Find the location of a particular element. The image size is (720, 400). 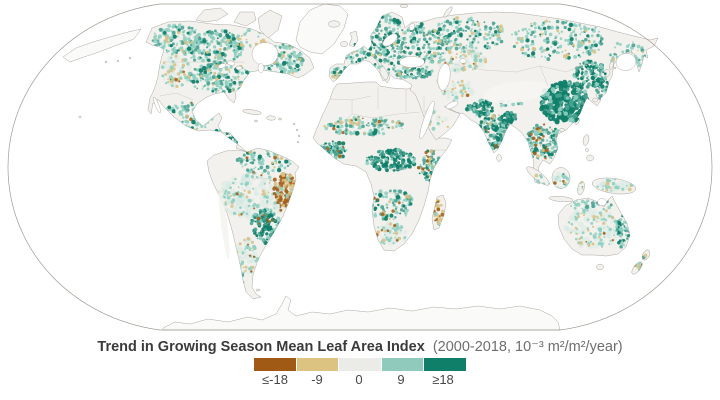

james-bay is located at coordinates (261, 68).